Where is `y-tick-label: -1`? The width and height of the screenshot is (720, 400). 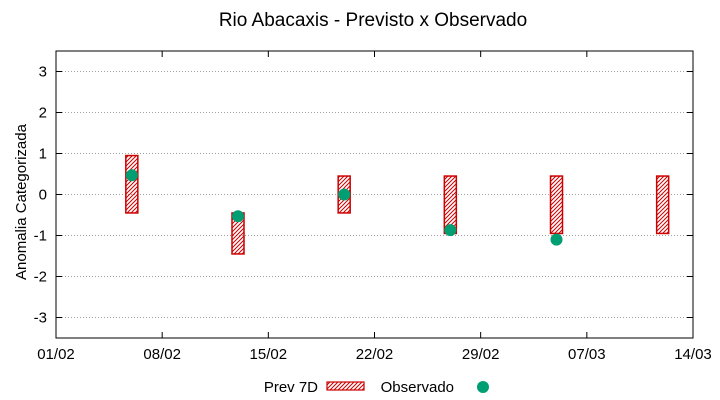 y-tick-label: -1 is located at coordinates (40, 236).